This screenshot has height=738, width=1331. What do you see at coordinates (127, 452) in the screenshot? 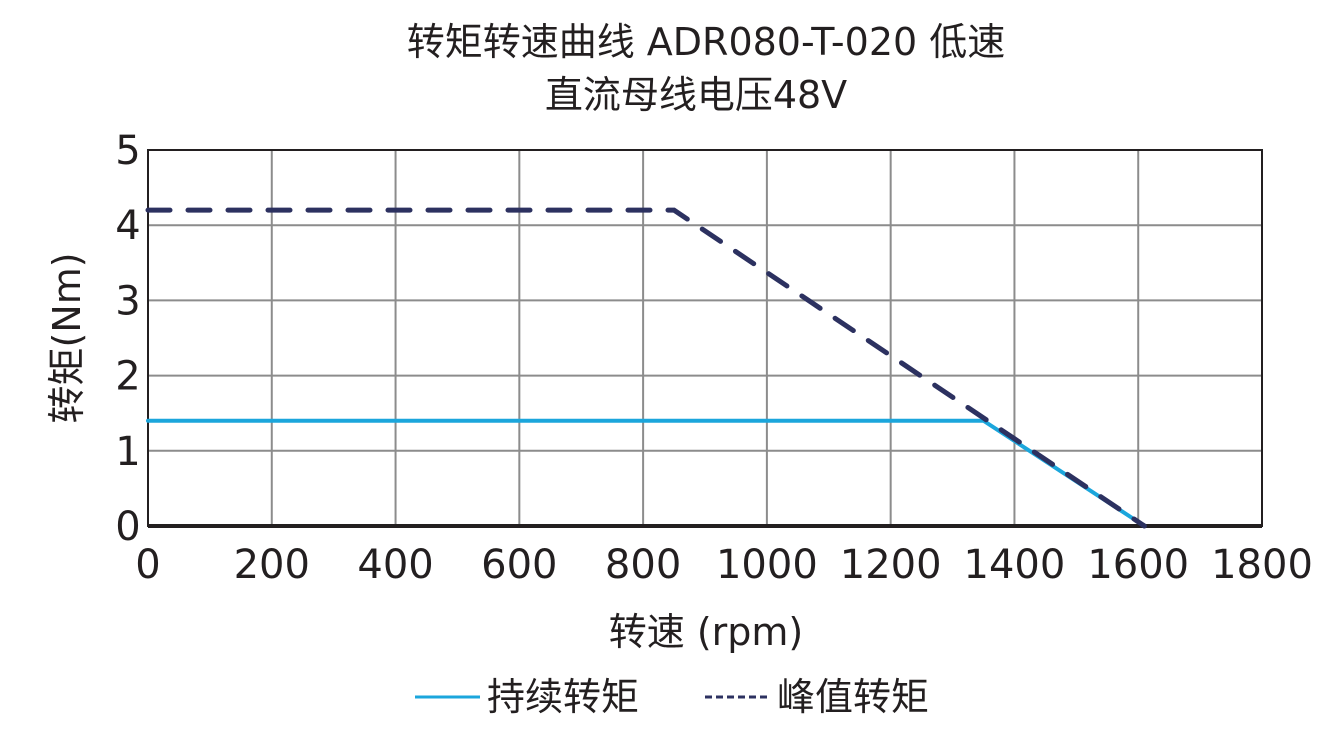
I see `y-tick-label: 1` at bounding box center [127, 452].